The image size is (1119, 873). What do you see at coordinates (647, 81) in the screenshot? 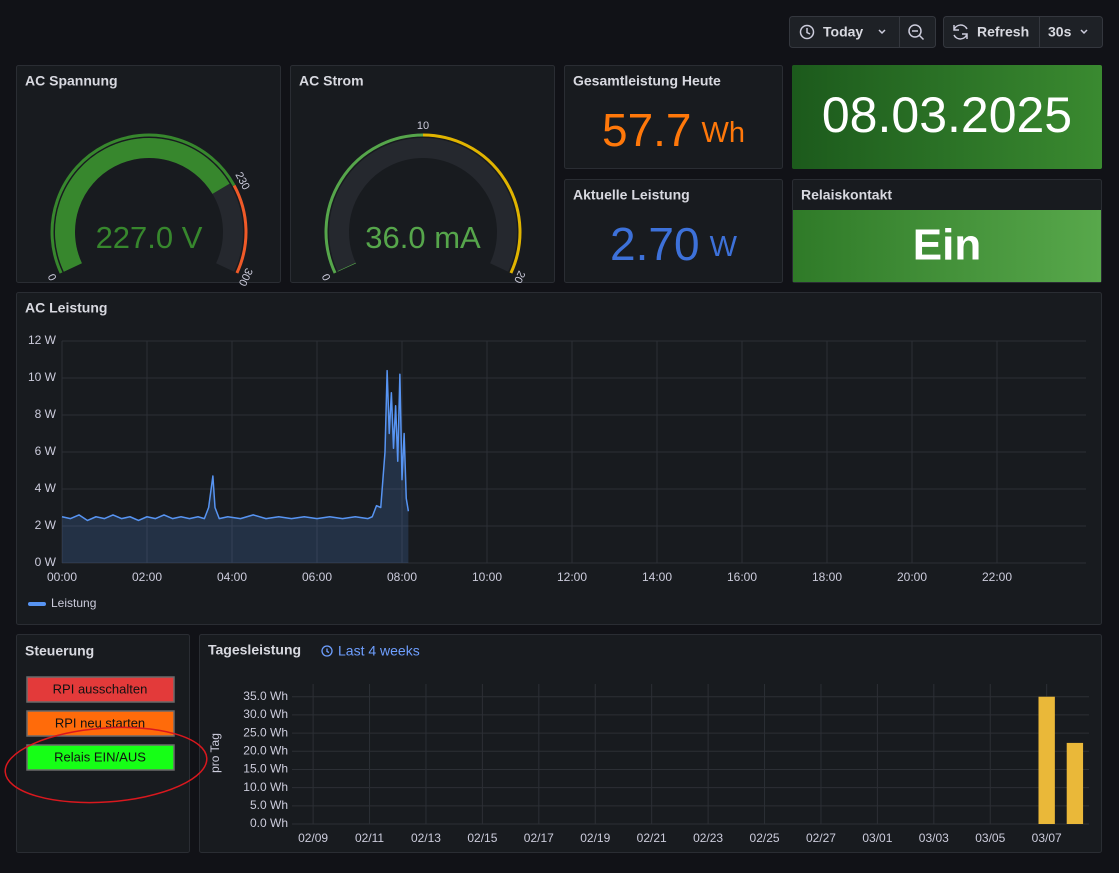
I see `panel-title: Gesamtleistung Heute` at bounding box center [647, 81].